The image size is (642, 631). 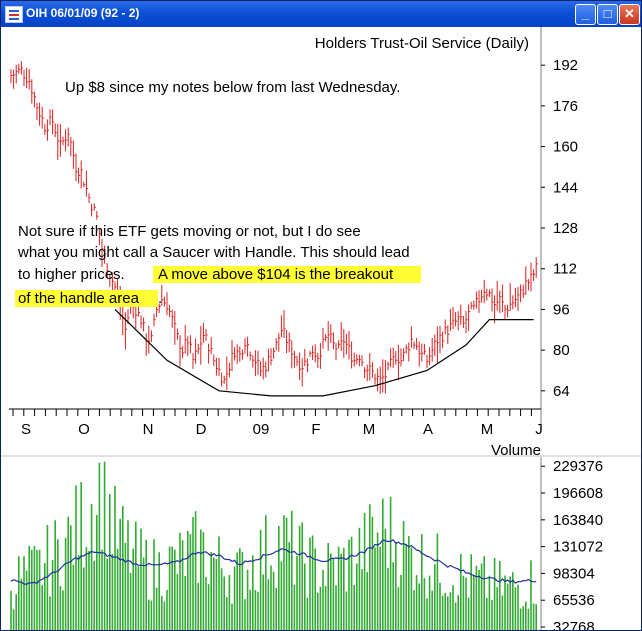 I want to click on volume-tick-label: 229376, so click(x=578, y=466).